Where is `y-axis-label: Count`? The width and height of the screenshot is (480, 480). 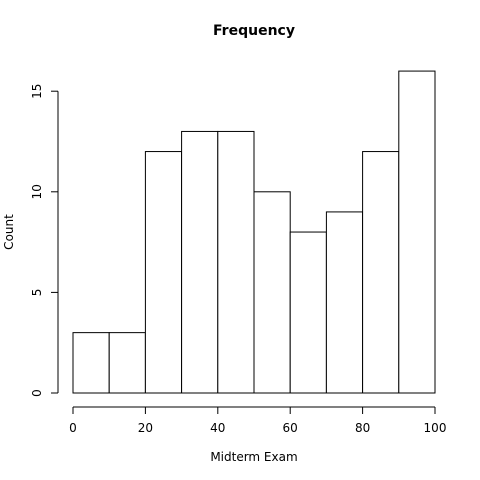 y-axis-label: Count is located at coordinates (9, 232).